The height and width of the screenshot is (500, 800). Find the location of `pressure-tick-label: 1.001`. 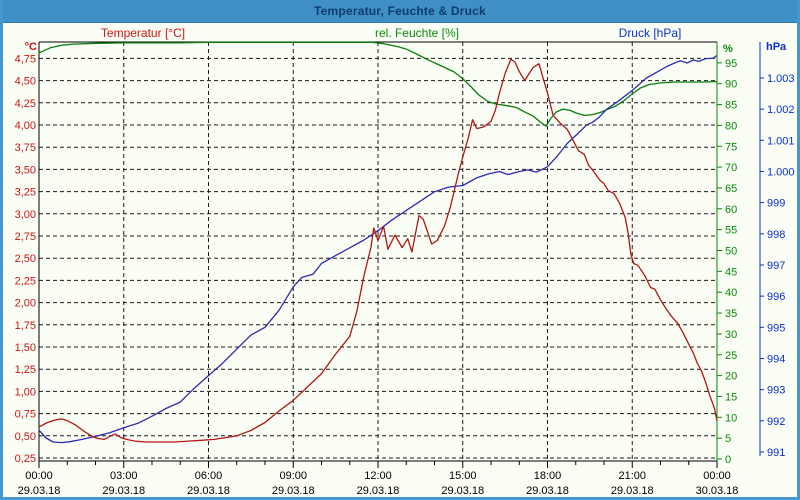

pressure-tick-label: 1.001 is located at coordinates (781, 141).